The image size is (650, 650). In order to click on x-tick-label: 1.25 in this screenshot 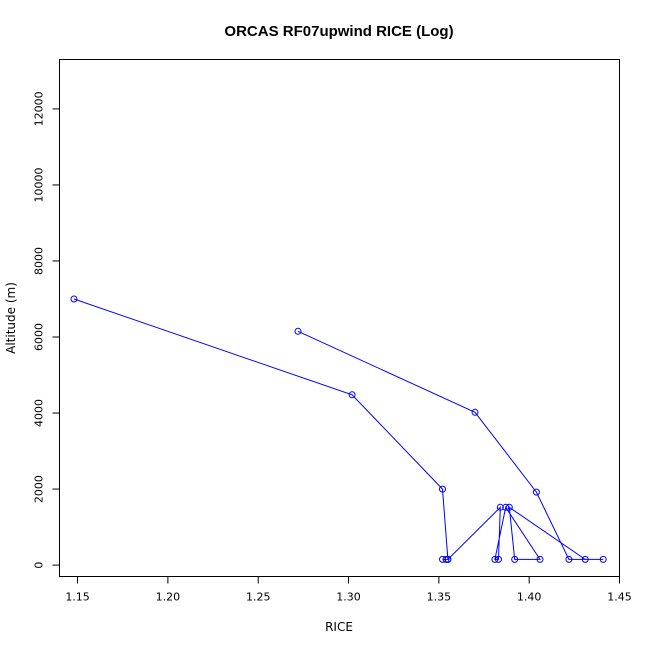, I will do `click(258, 597)`.